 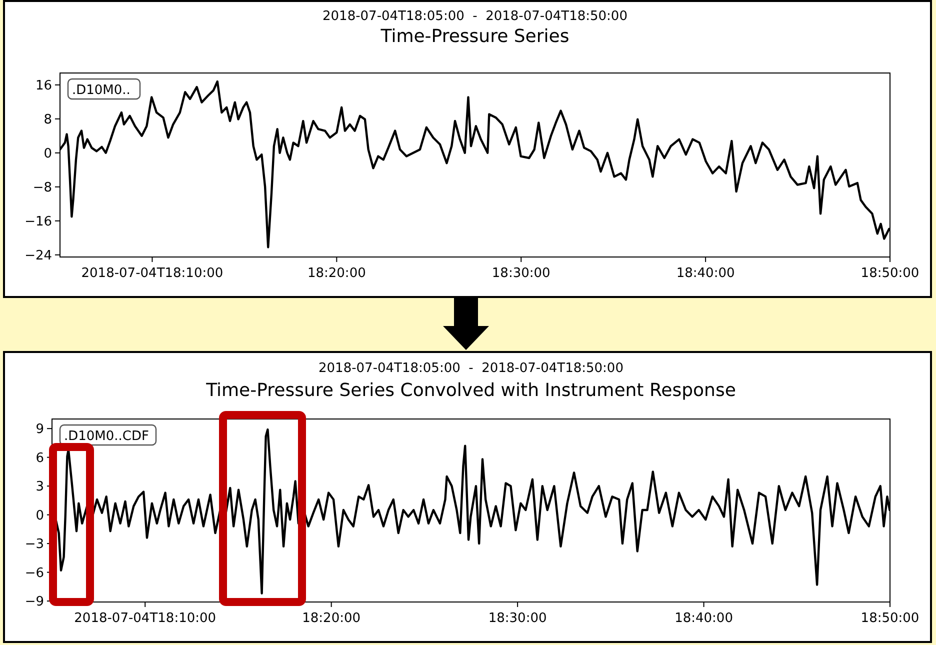 What do you see at coordinates (470, 390) in the screenshot?
I see `chart-title: Time-Pressure Series Convolved with Instrument Response` at bounding box center [470, 390].